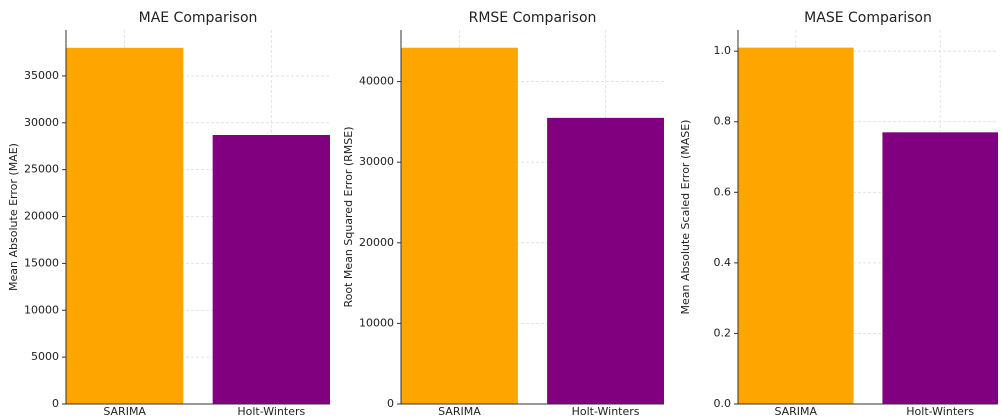 The image size is (1002, 420). Describe the element at coordinates (376, 81) in the screenshot. I see `y-tick-label: 40000` at that location.